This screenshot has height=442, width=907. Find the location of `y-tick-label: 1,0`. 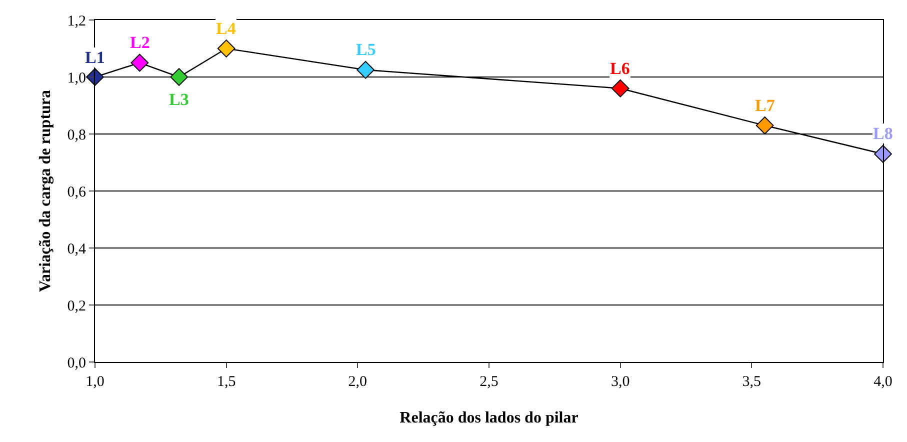

y-tick-label: 1,0 is located at coordinates (76, 78).